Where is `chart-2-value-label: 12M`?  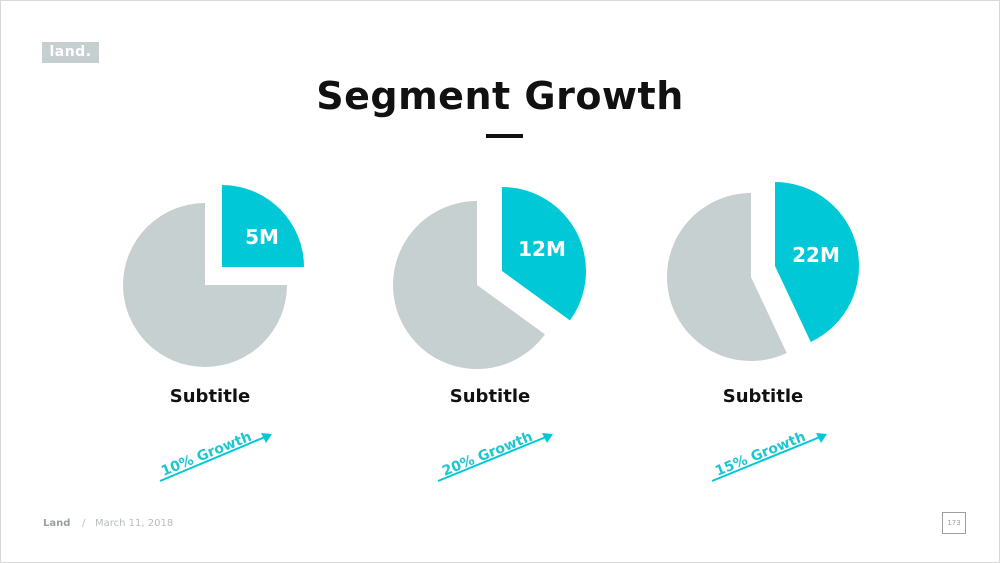 chart-2-value-label: 12M is located at coordinates (542, 249).